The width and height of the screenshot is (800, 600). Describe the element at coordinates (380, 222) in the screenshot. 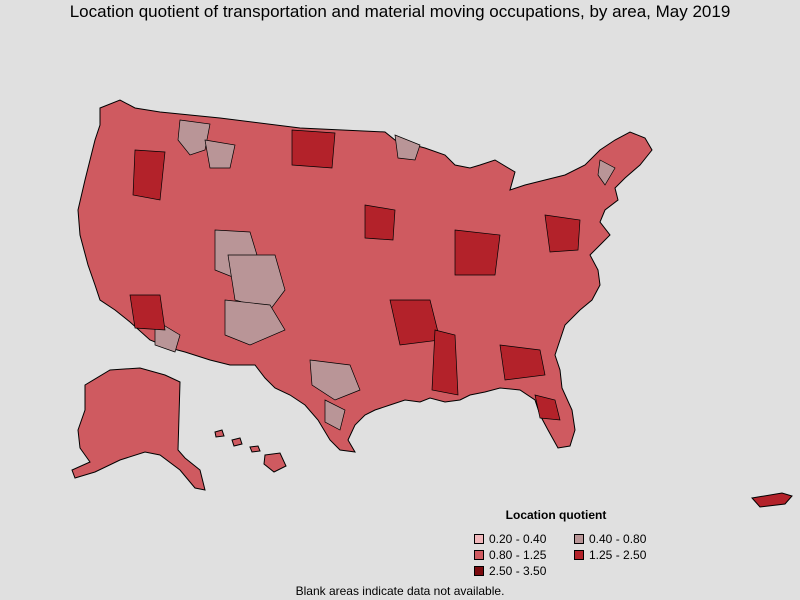

I see `region-iowa` at that location.